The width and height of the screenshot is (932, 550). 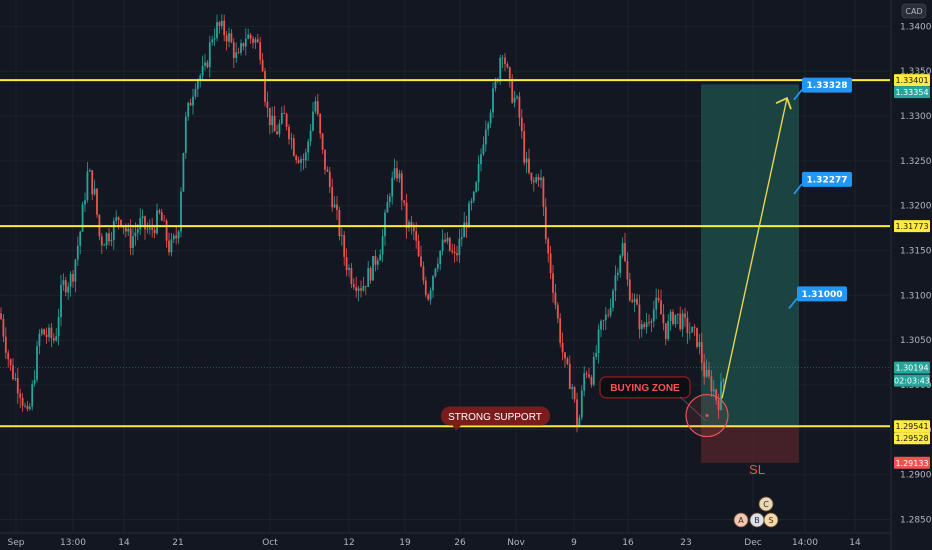 I want to click on price-tag-label: 1.33354, so click(x=911, y=92).